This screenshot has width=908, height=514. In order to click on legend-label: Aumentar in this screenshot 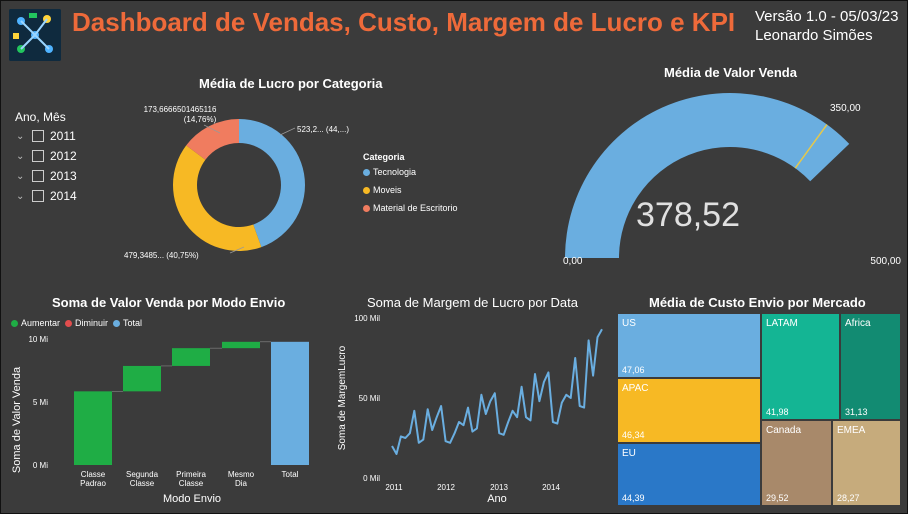, I will do `click(41, 323)`.